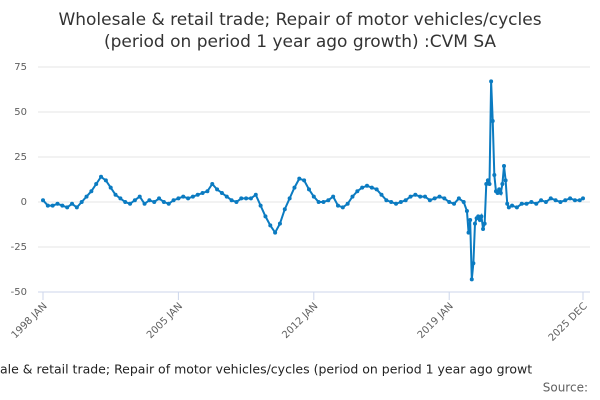  I want to click on x-tick-label: 2012 JAN, so click(300, 321).